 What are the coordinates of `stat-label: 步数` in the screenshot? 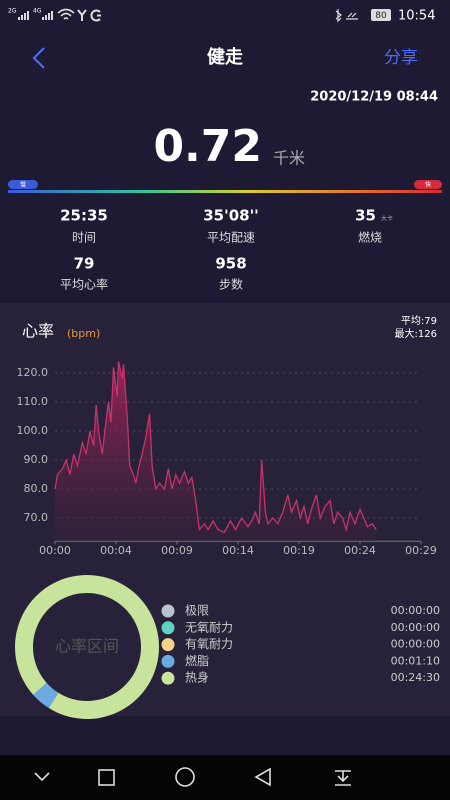 It's located at (231, 284).